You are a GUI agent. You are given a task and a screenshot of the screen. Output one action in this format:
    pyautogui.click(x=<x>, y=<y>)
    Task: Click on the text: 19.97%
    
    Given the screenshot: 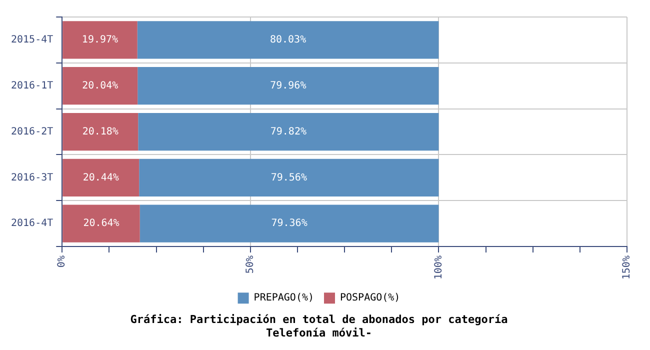 What is the action you would take?
    pyautogui.click(x=100, y=40)
    